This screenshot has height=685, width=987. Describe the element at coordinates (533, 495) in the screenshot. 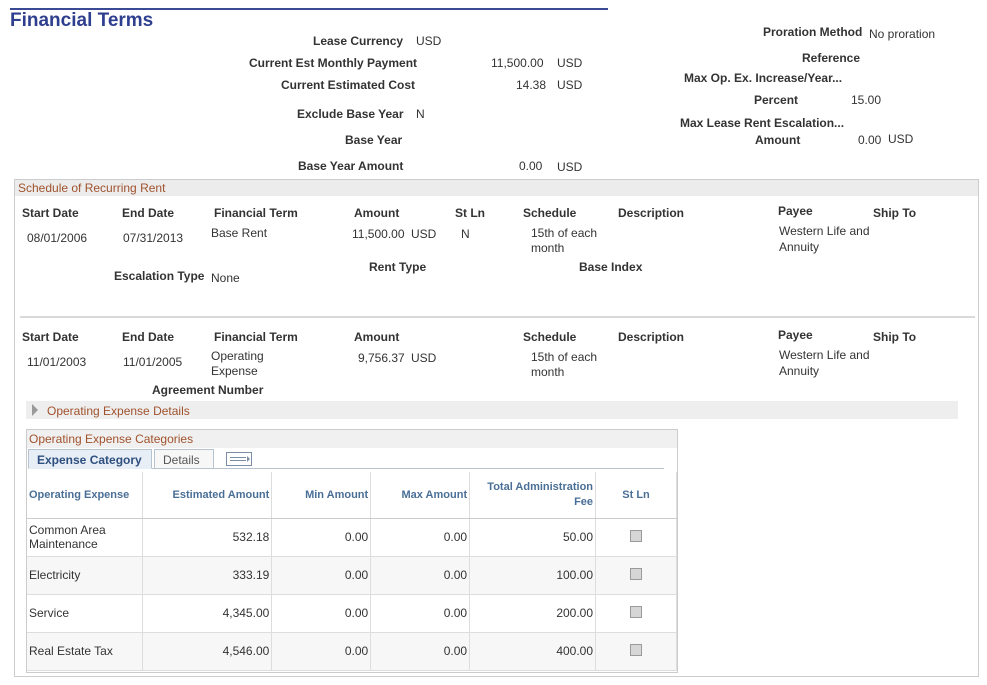

I see `column-header-total-admin-fee: Total Administration Fee` at that location.